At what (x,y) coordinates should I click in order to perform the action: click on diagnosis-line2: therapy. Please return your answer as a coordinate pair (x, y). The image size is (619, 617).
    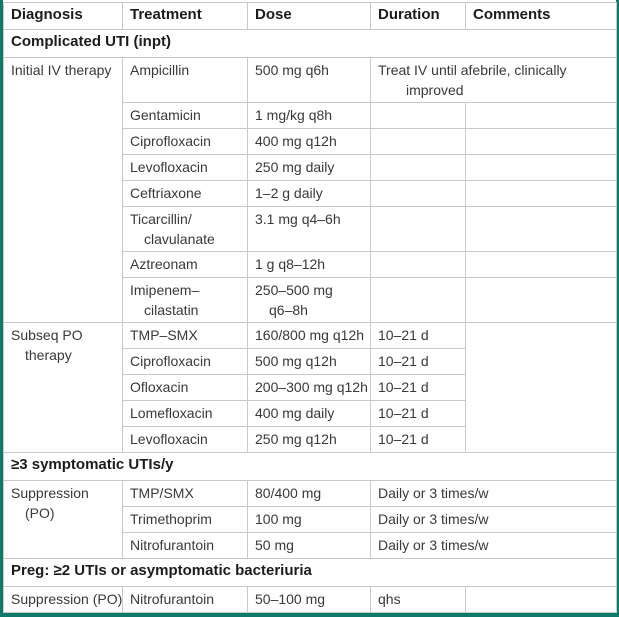
    Looking at the image, I should click on (48, 355).